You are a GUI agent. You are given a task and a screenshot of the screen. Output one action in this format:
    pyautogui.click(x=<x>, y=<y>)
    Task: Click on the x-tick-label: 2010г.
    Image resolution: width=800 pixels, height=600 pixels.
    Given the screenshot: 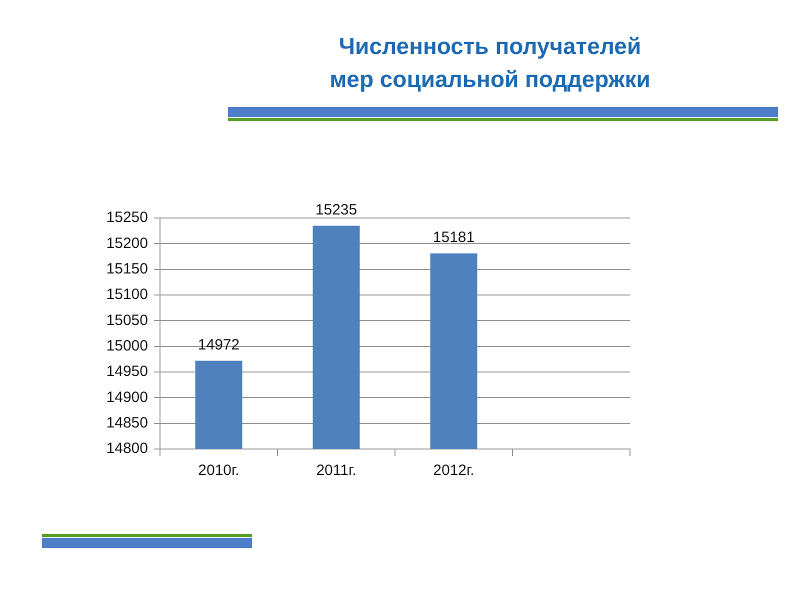 What is the action you would take?
    pyautogui.click(x=219, y=471)
    